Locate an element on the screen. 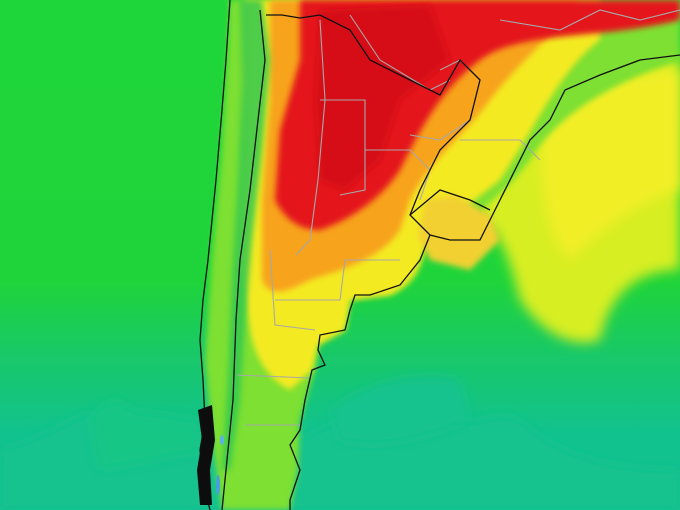 The height and width of the screenshot is (510, 680). cold-region-center is located at coordinates (400, 410).